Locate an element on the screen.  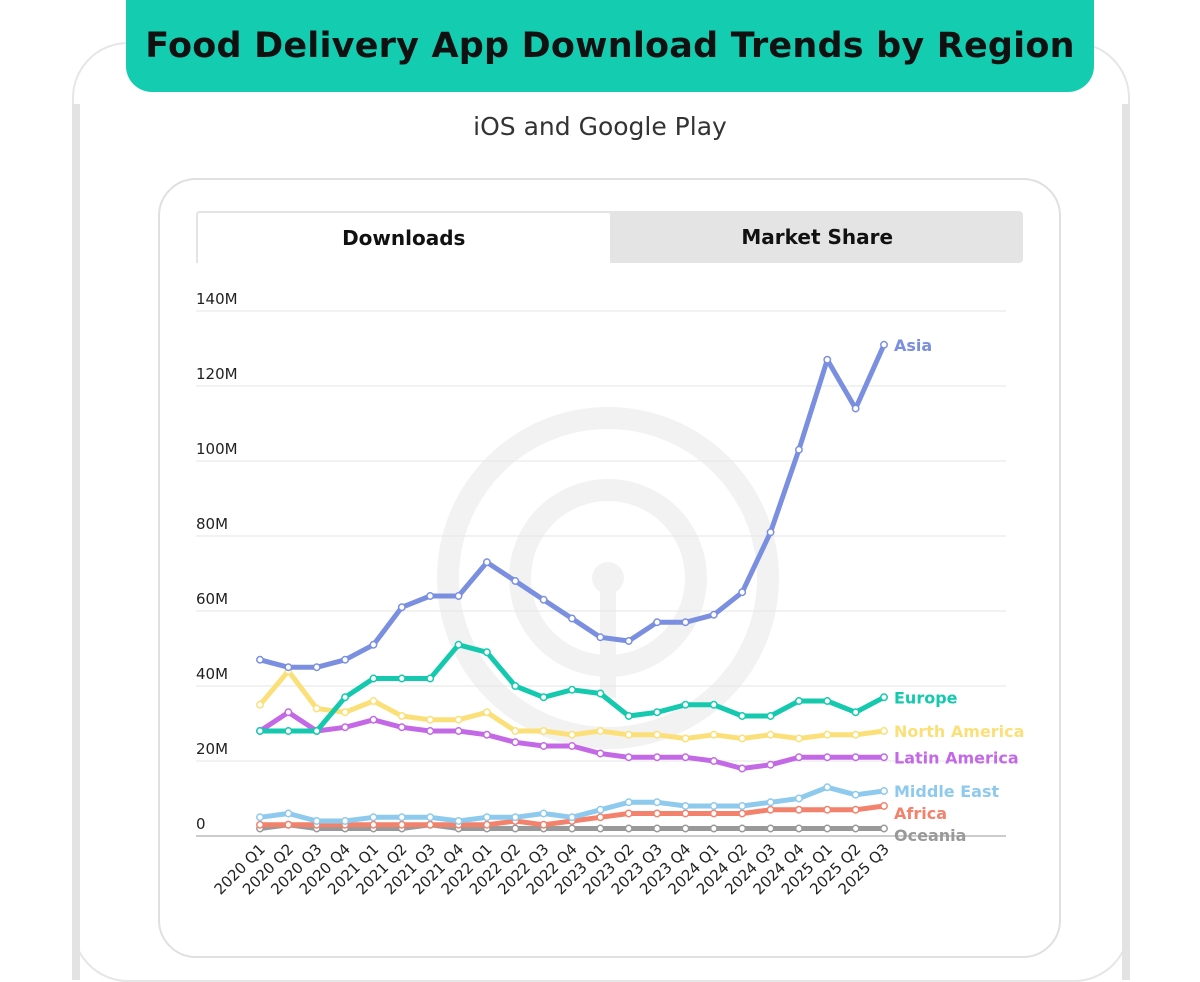
series-label-middle-east: Middle East is located at coordinates (946, 791).